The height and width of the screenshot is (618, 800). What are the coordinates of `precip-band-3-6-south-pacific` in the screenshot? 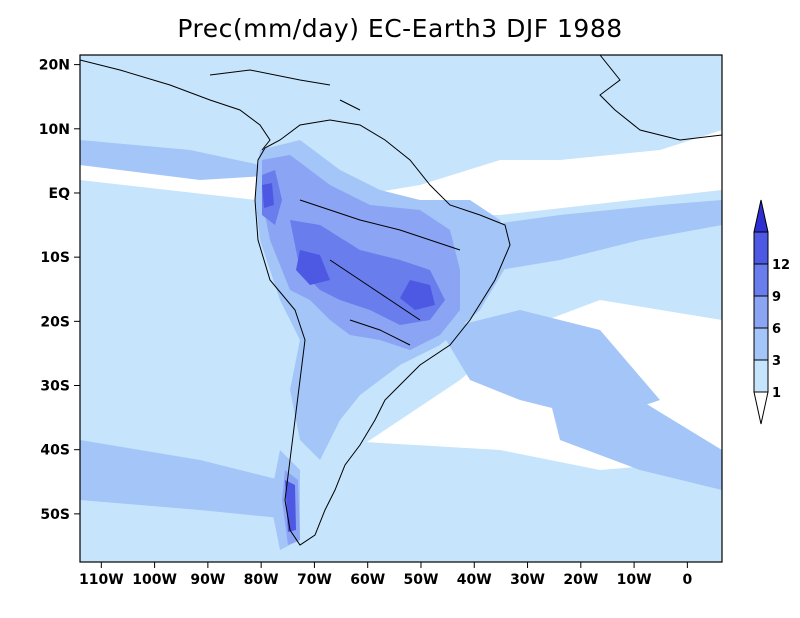 It's located at (190, 480).